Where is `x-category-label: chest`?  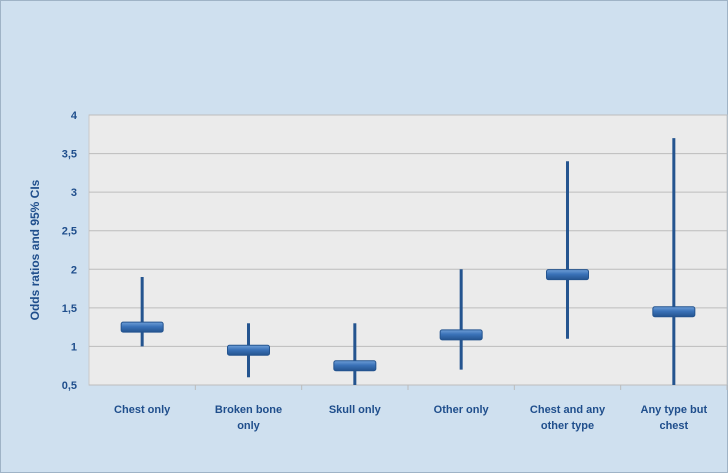 x-category-label: chest is located at coordinates (673, 426).